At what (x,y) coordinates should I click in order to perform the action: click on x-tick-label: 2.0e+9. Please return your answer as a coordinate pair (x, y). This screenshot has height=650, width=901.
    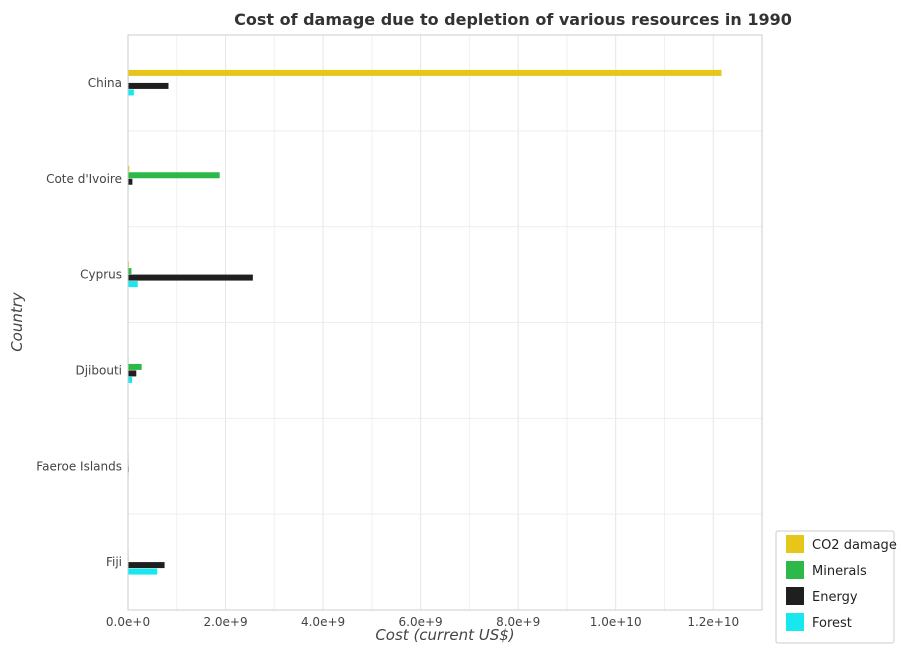
    Looking at the image, I should click on (225, 622).